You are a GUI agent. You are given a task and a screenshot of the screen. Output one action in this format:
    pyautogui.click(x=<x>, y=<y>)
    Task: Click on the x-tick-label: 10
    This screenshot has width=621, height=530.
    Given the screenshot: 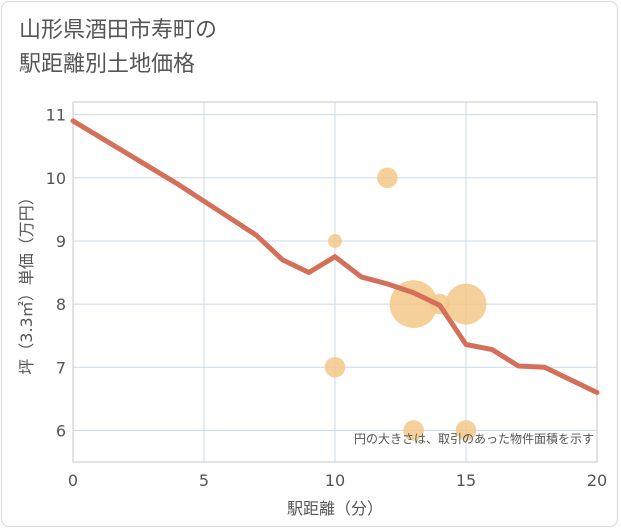 What is the action you would take?
    pyautogui.click(x=335, y=480)
    